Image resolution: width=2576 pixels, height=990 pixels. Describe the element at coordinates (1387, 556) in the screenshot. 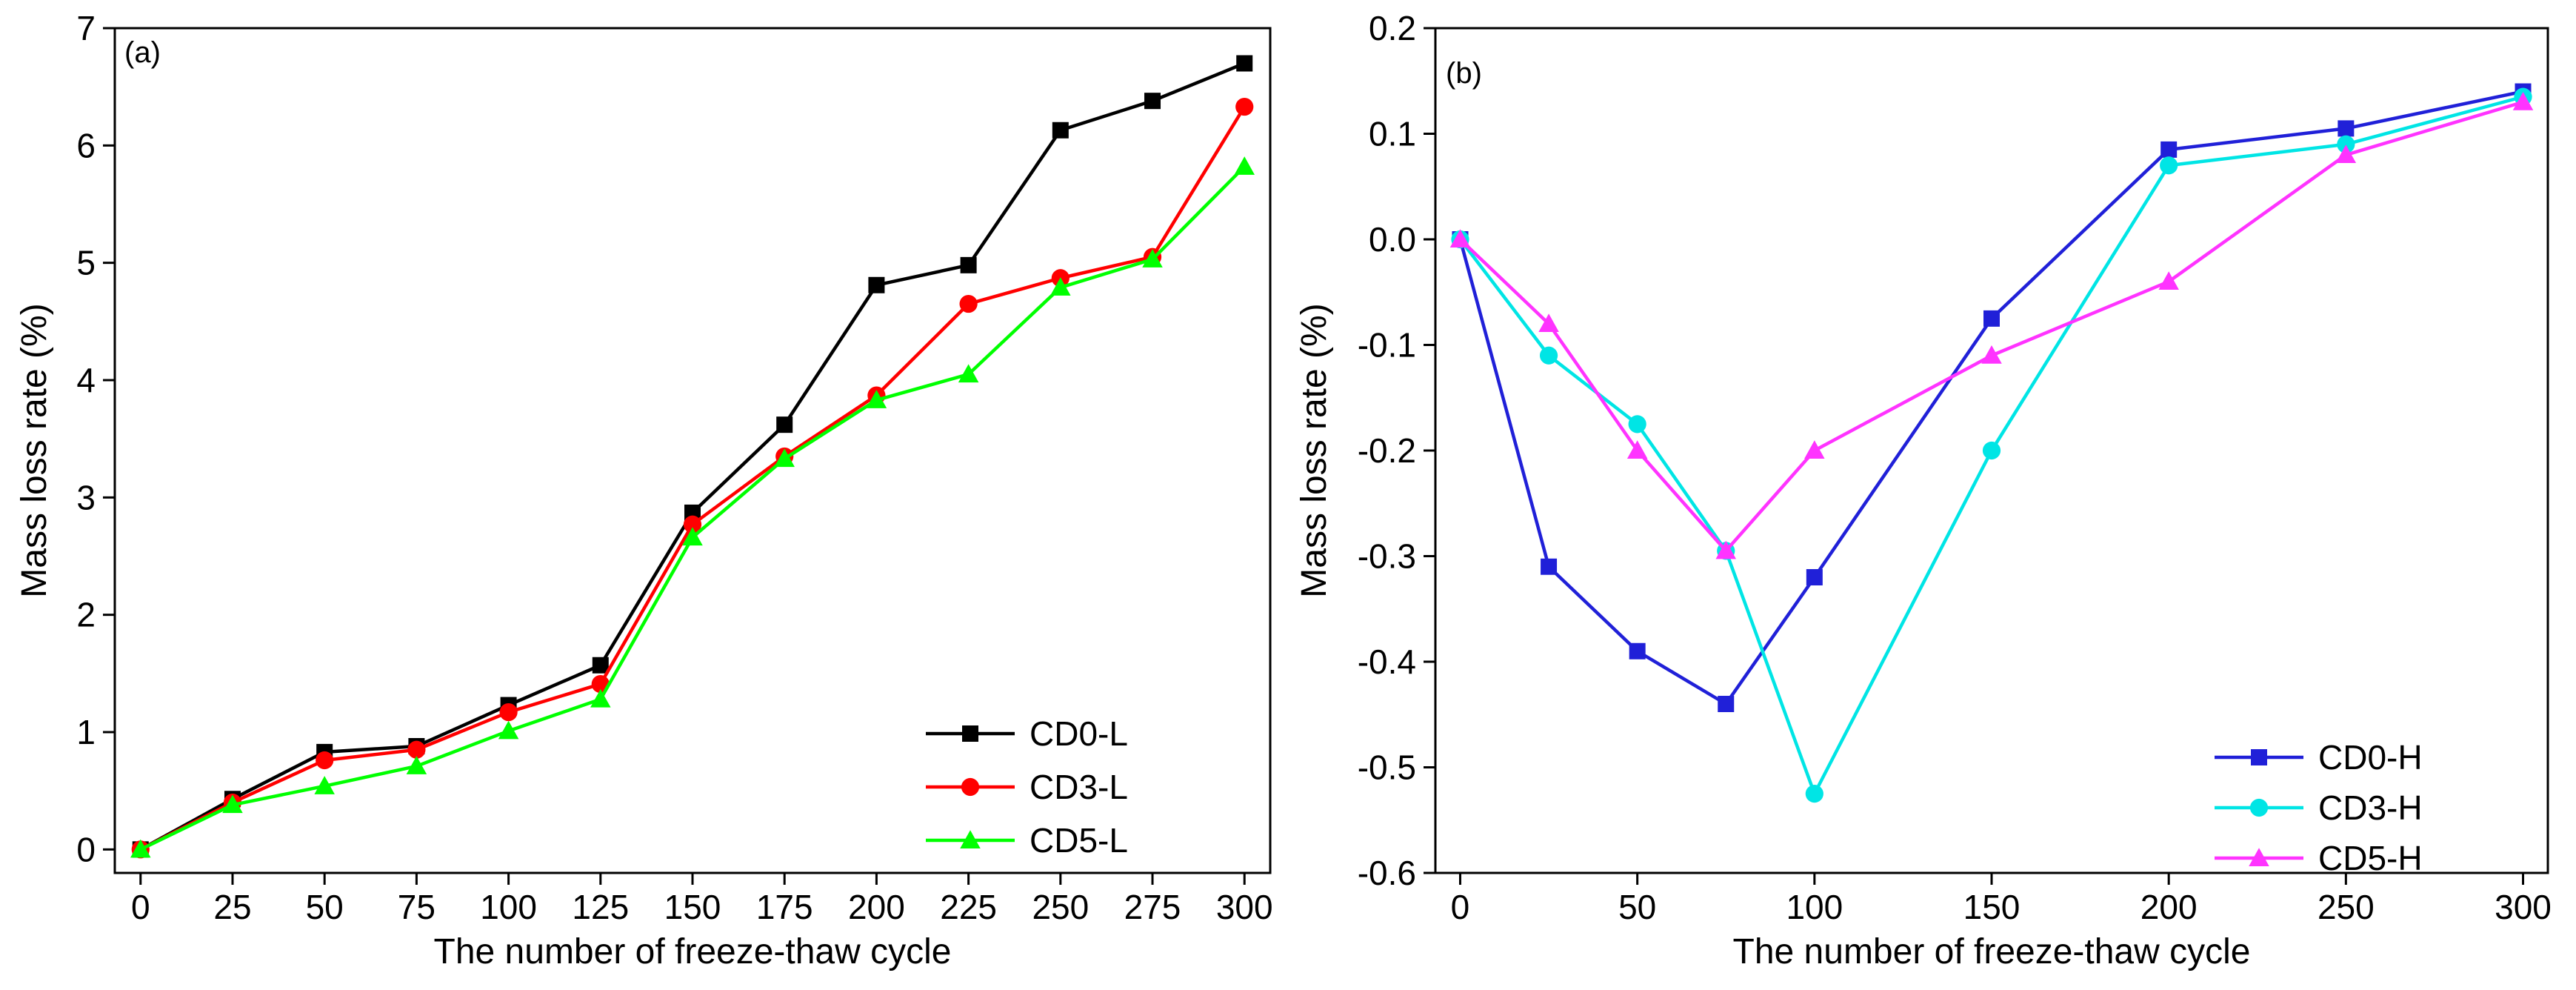

I see `y-tick-label: -0.3` at that location.